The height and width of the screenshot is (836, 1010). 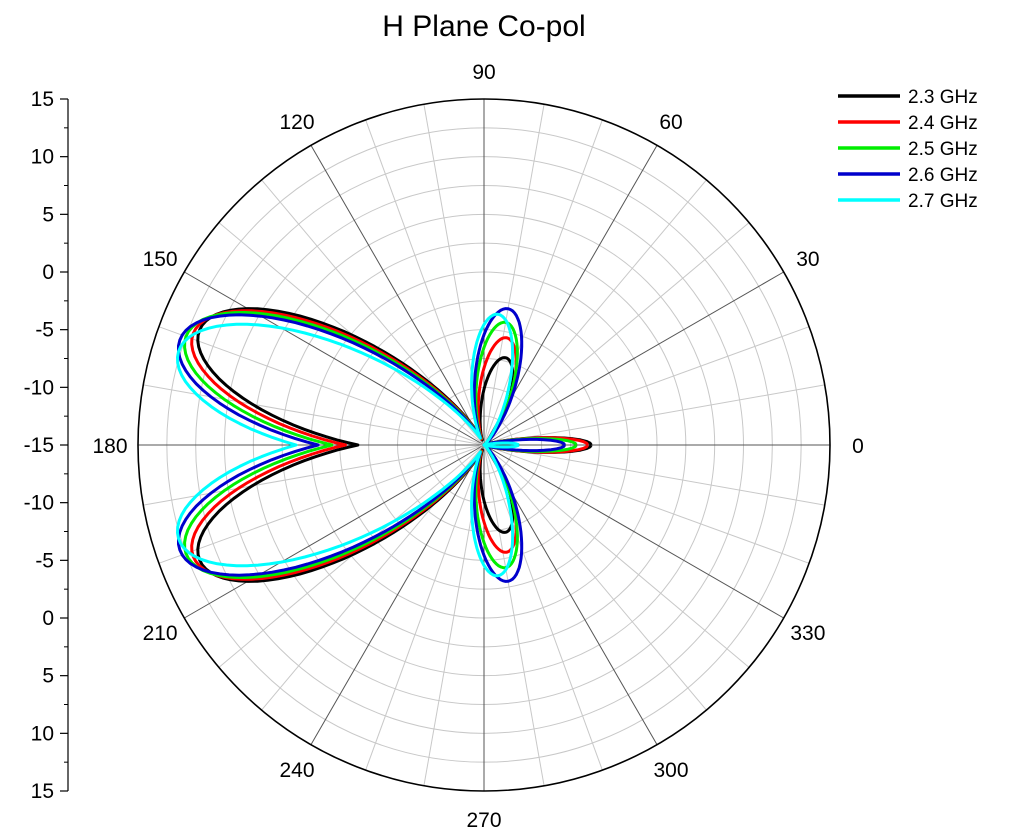 What do you see at coordinates (670, 770) in the screenshot?
I see `angle-label-300: 300` at bounding box center [670, 770].